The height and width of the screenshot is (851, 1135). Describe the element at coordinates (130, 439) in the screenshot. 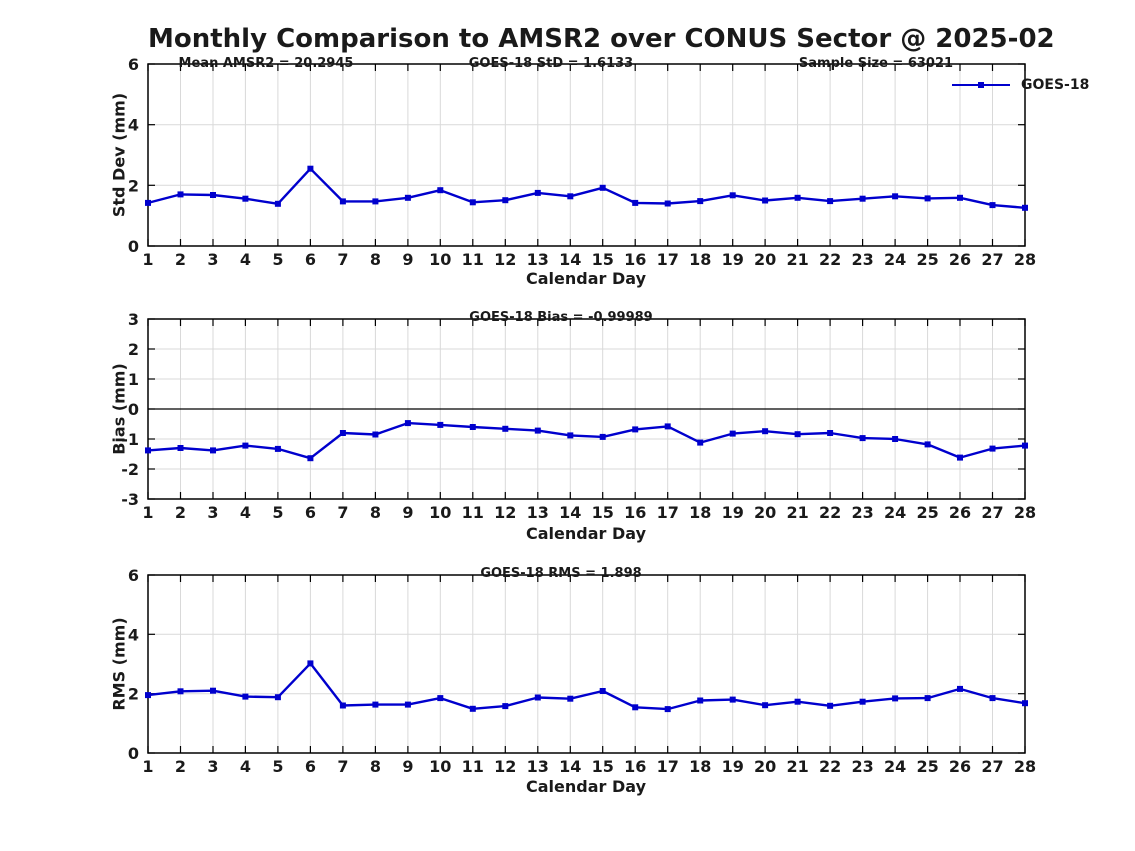

I see `y-tick-label: -1` at that location.